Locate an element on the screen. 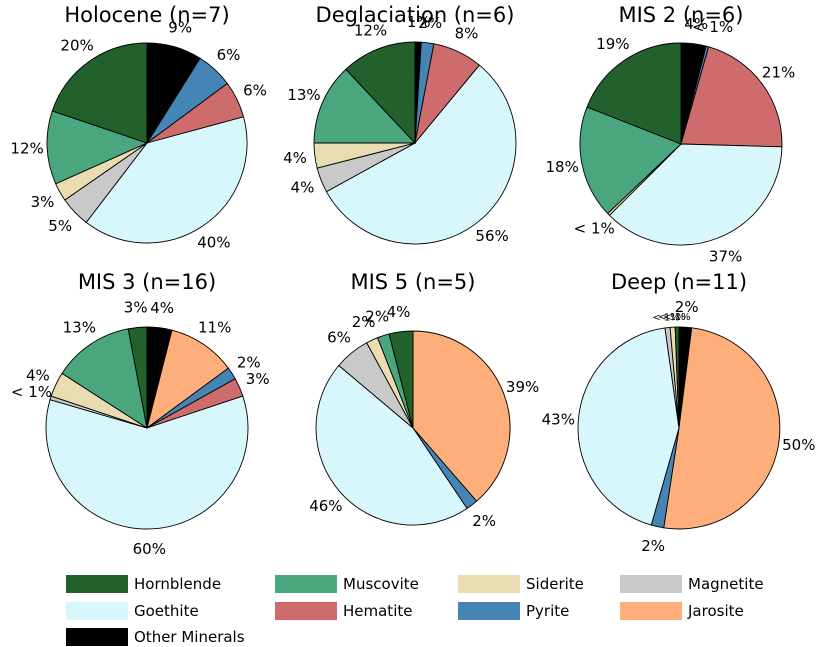 This screenshot has height=647, width=824. slice-label-hematite: 8% is located at coordinates (467, 34).